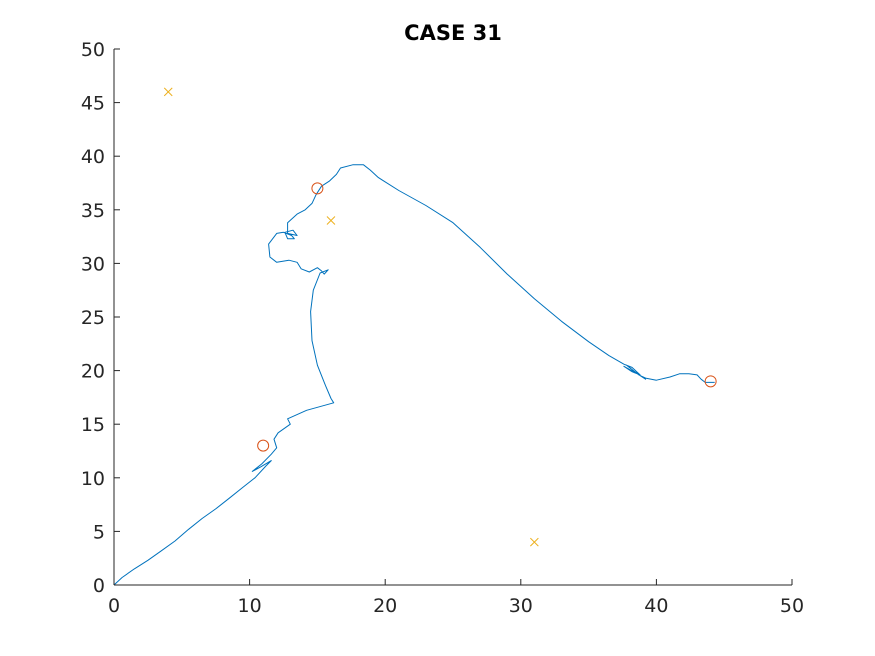 The image size is (875, 656). Describe the element at coordinates (521, 606) in the screenshot. I see `x-tick-label: 30` at that location.